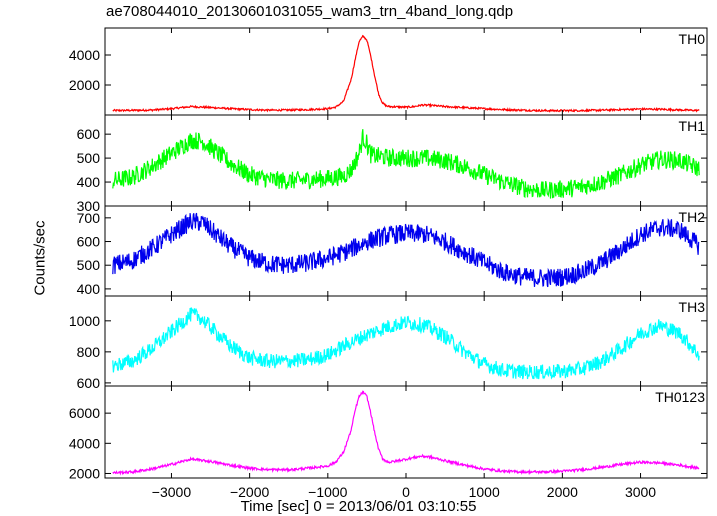 Image resolution: width=717 pixels, height=516 pixels. What do you see at coordinates (562, 492) in the screenshot?
I see `x-tick-label: 2000` at bounding box center [562, 492].